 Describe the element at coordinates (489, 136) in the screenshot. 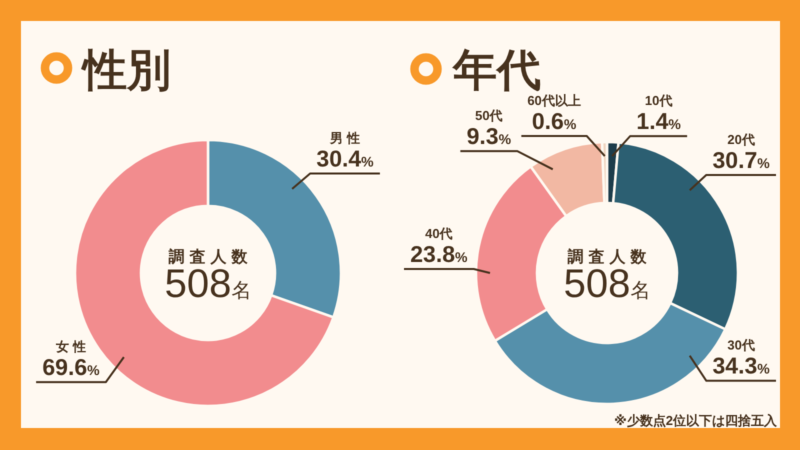

I see `data-label: 9.3%` at that location.